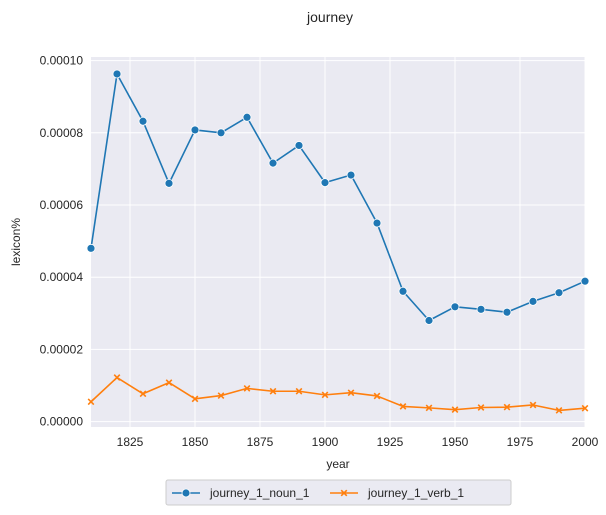 The image size is (606, 515). I want to click on series-2-line, so click(338, 394).